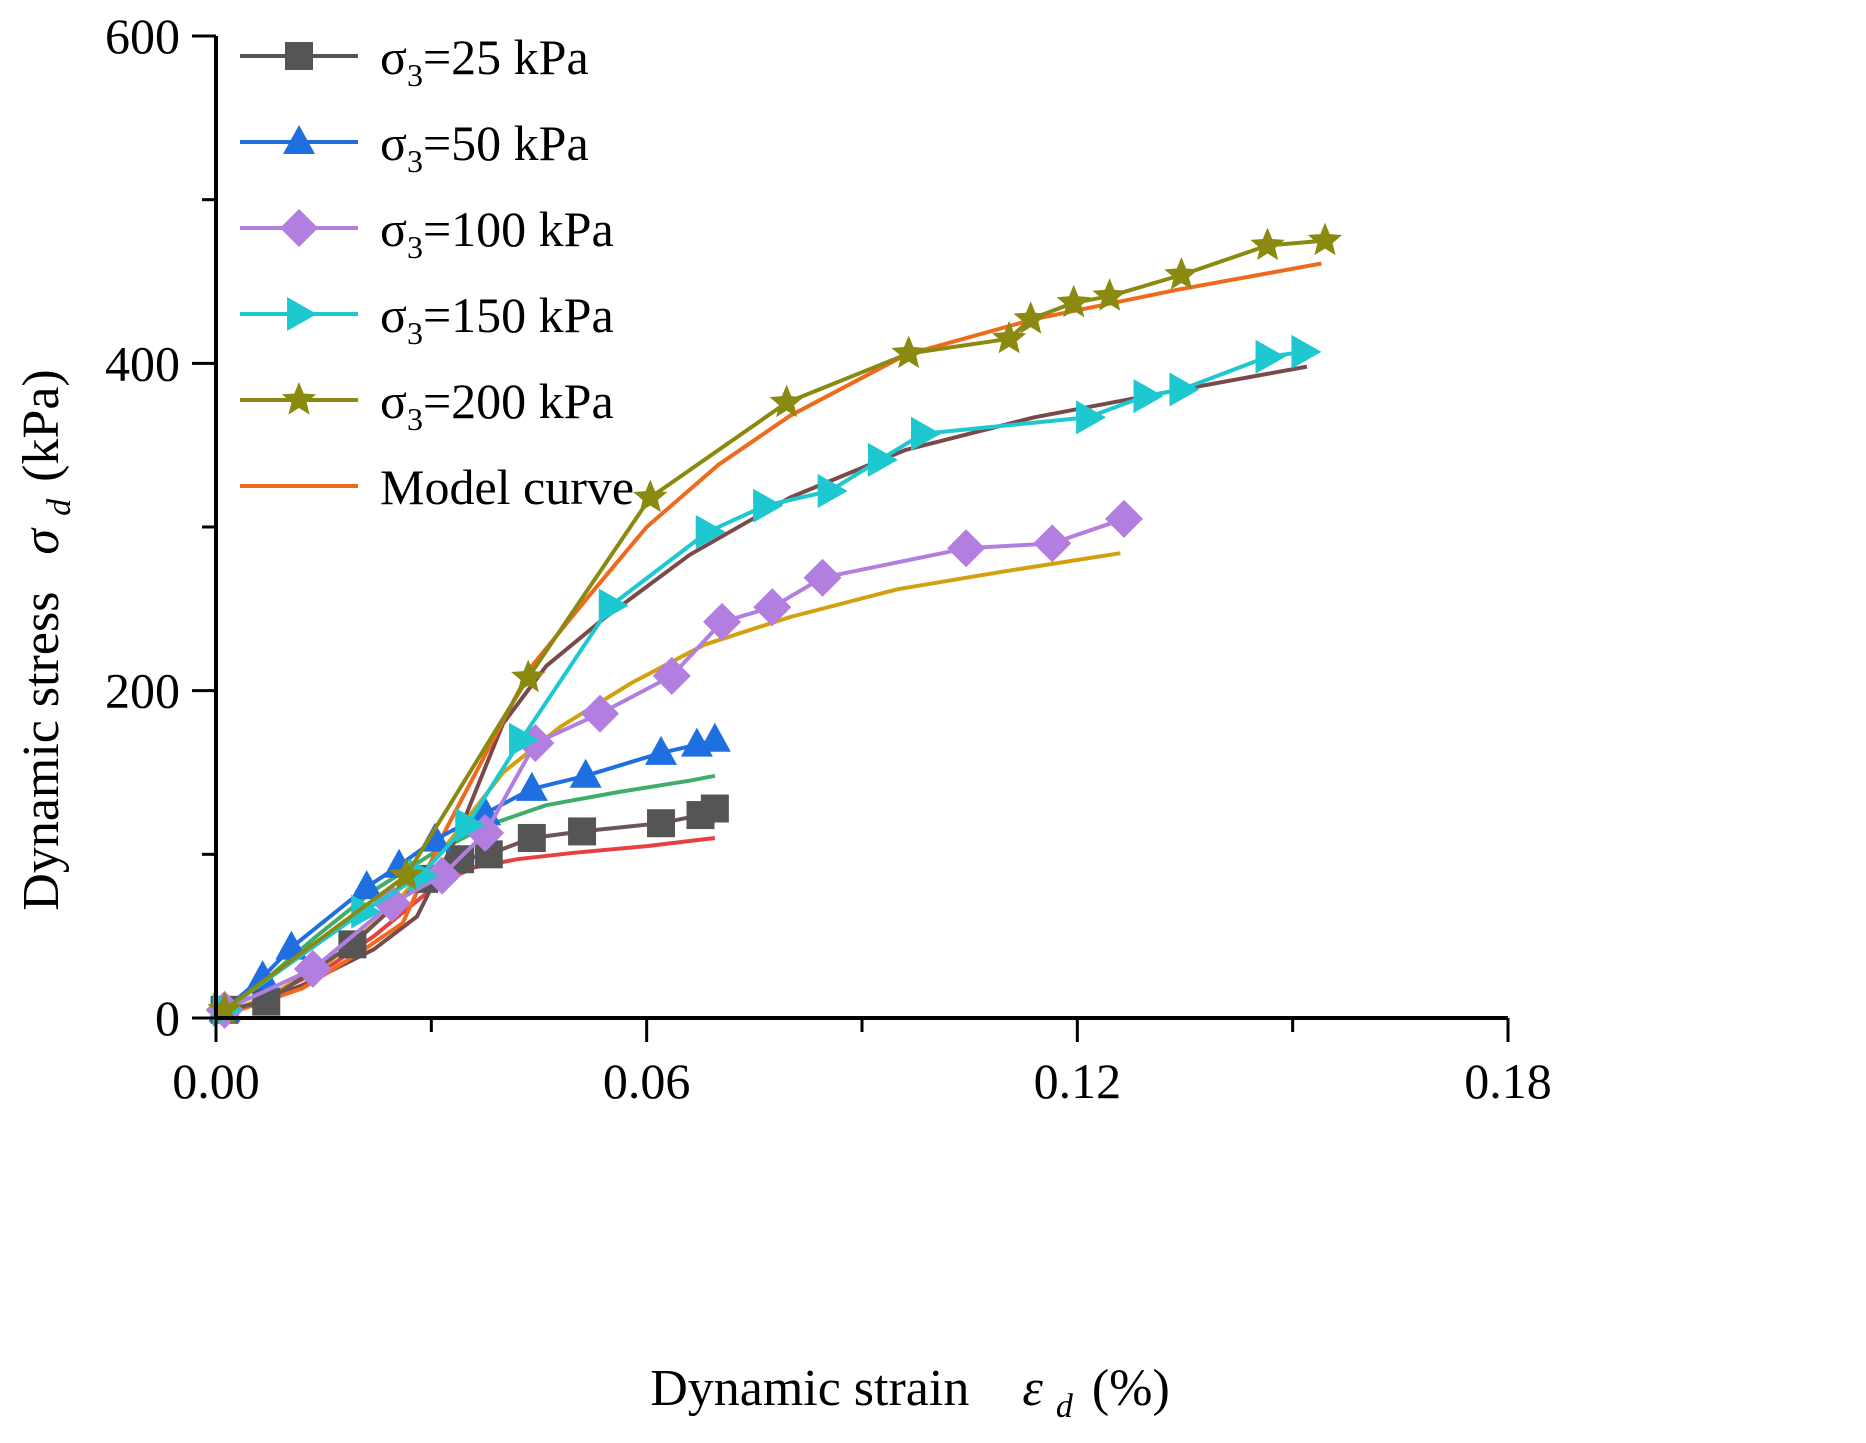  I want to click on legend-label: Model curve, so click(507, 487).